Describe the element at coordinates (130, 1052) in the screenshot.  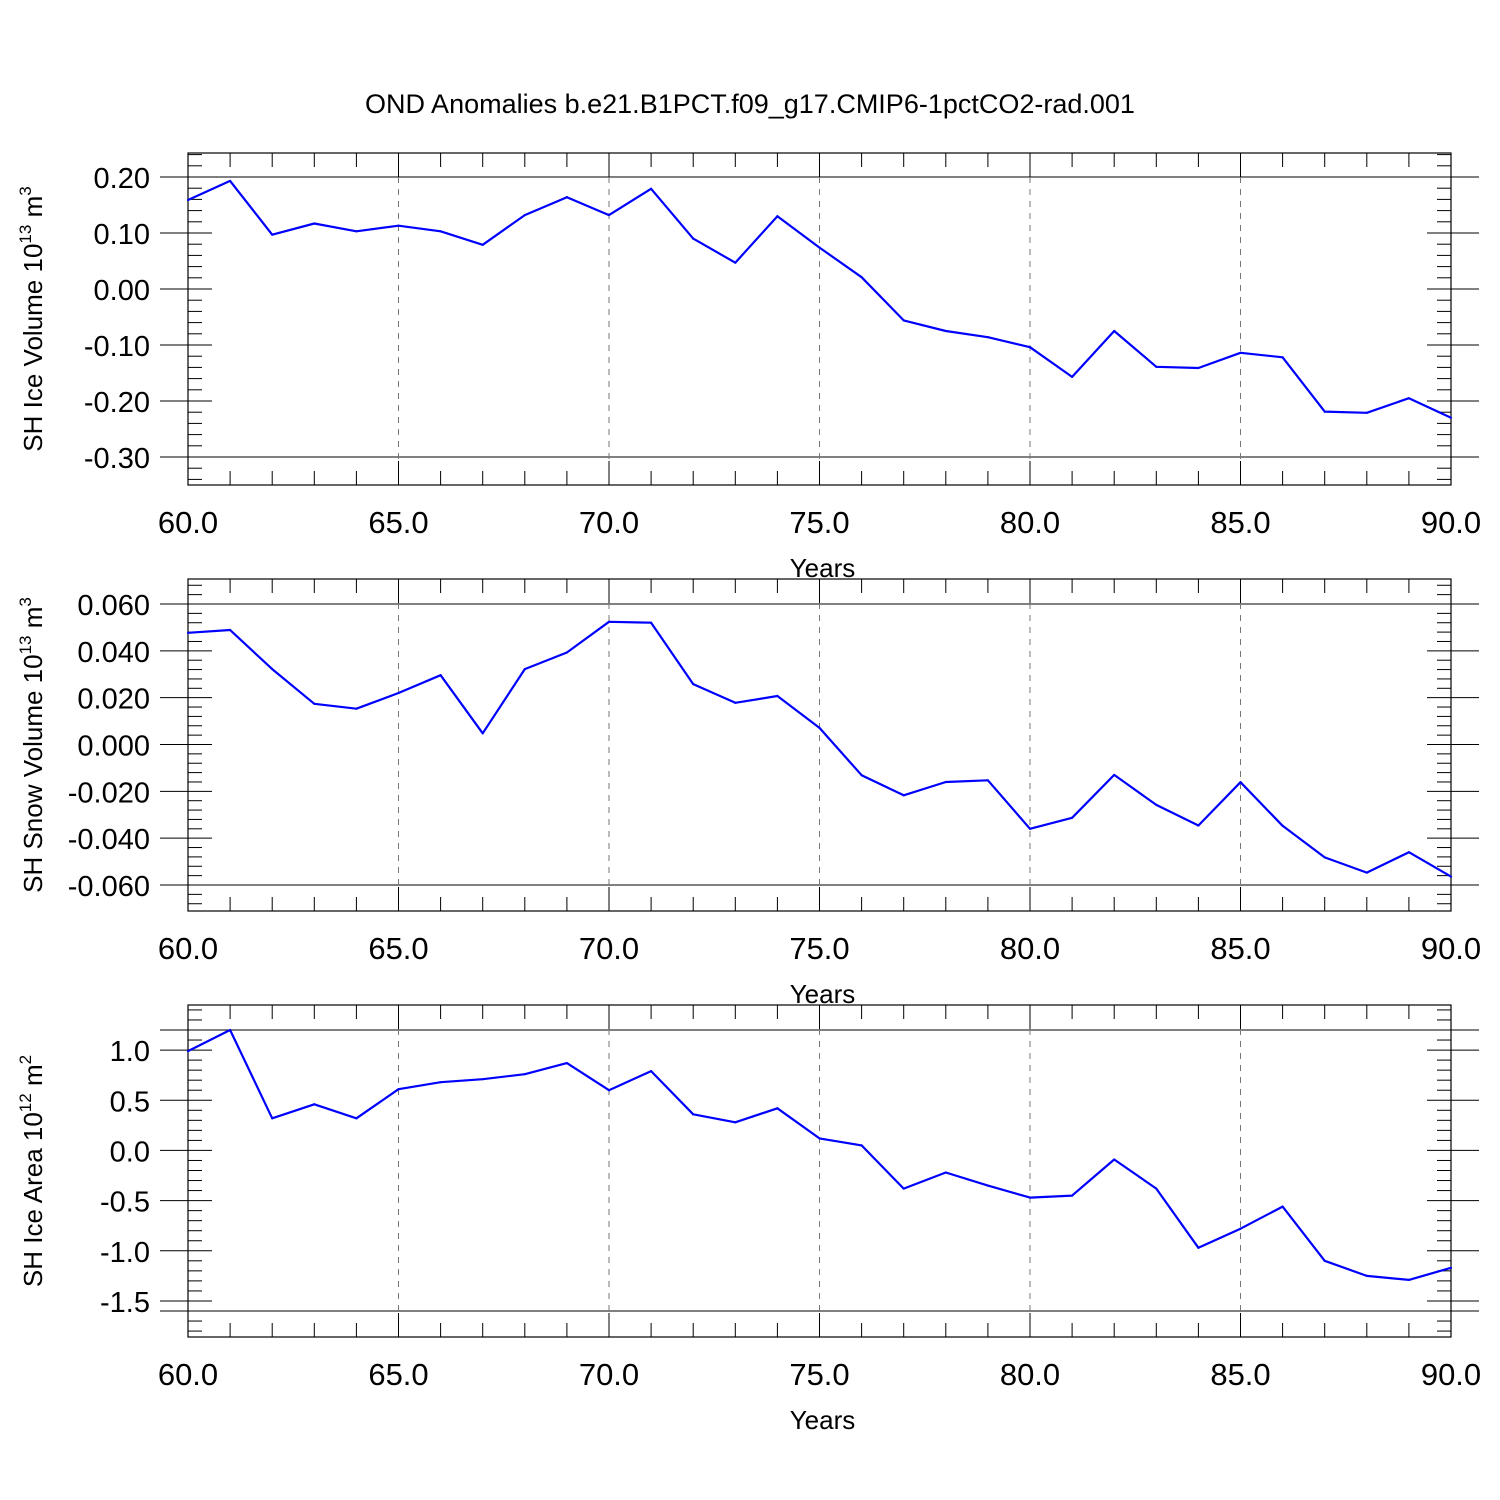
I see `y-tick-label: 1.0` at that location.